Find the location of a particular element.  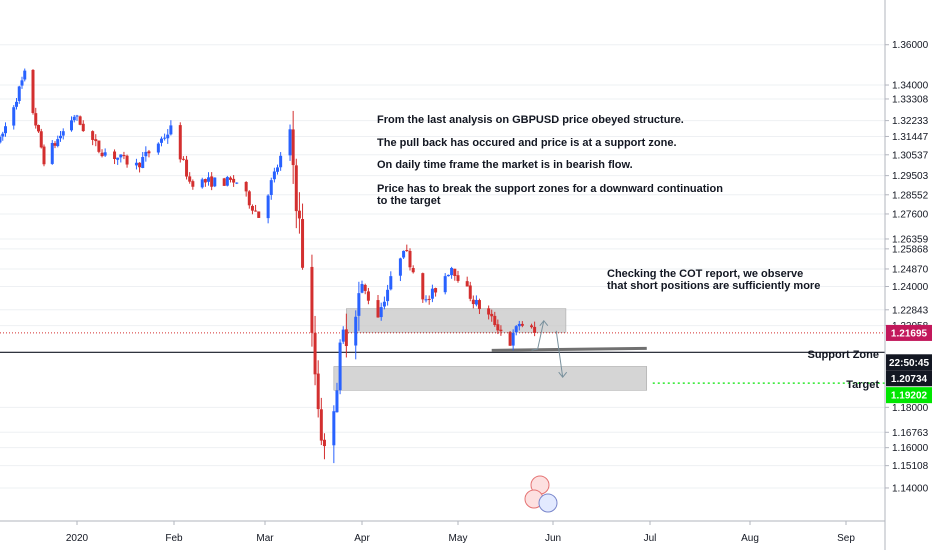

projection-arrows is located at coordinates (549, 348).